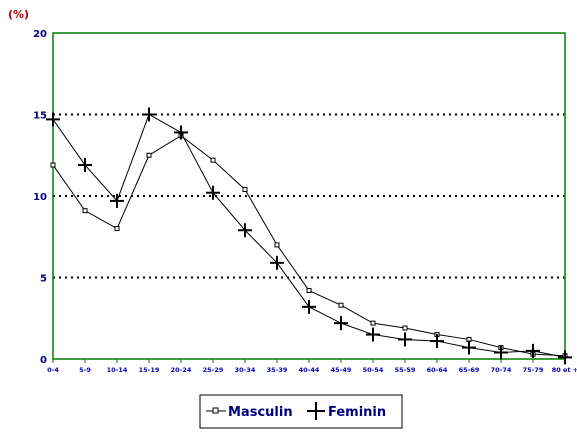 This screenshot has width=577, height=433. I want to click on y-tick-label: 5, so click(43, 279).